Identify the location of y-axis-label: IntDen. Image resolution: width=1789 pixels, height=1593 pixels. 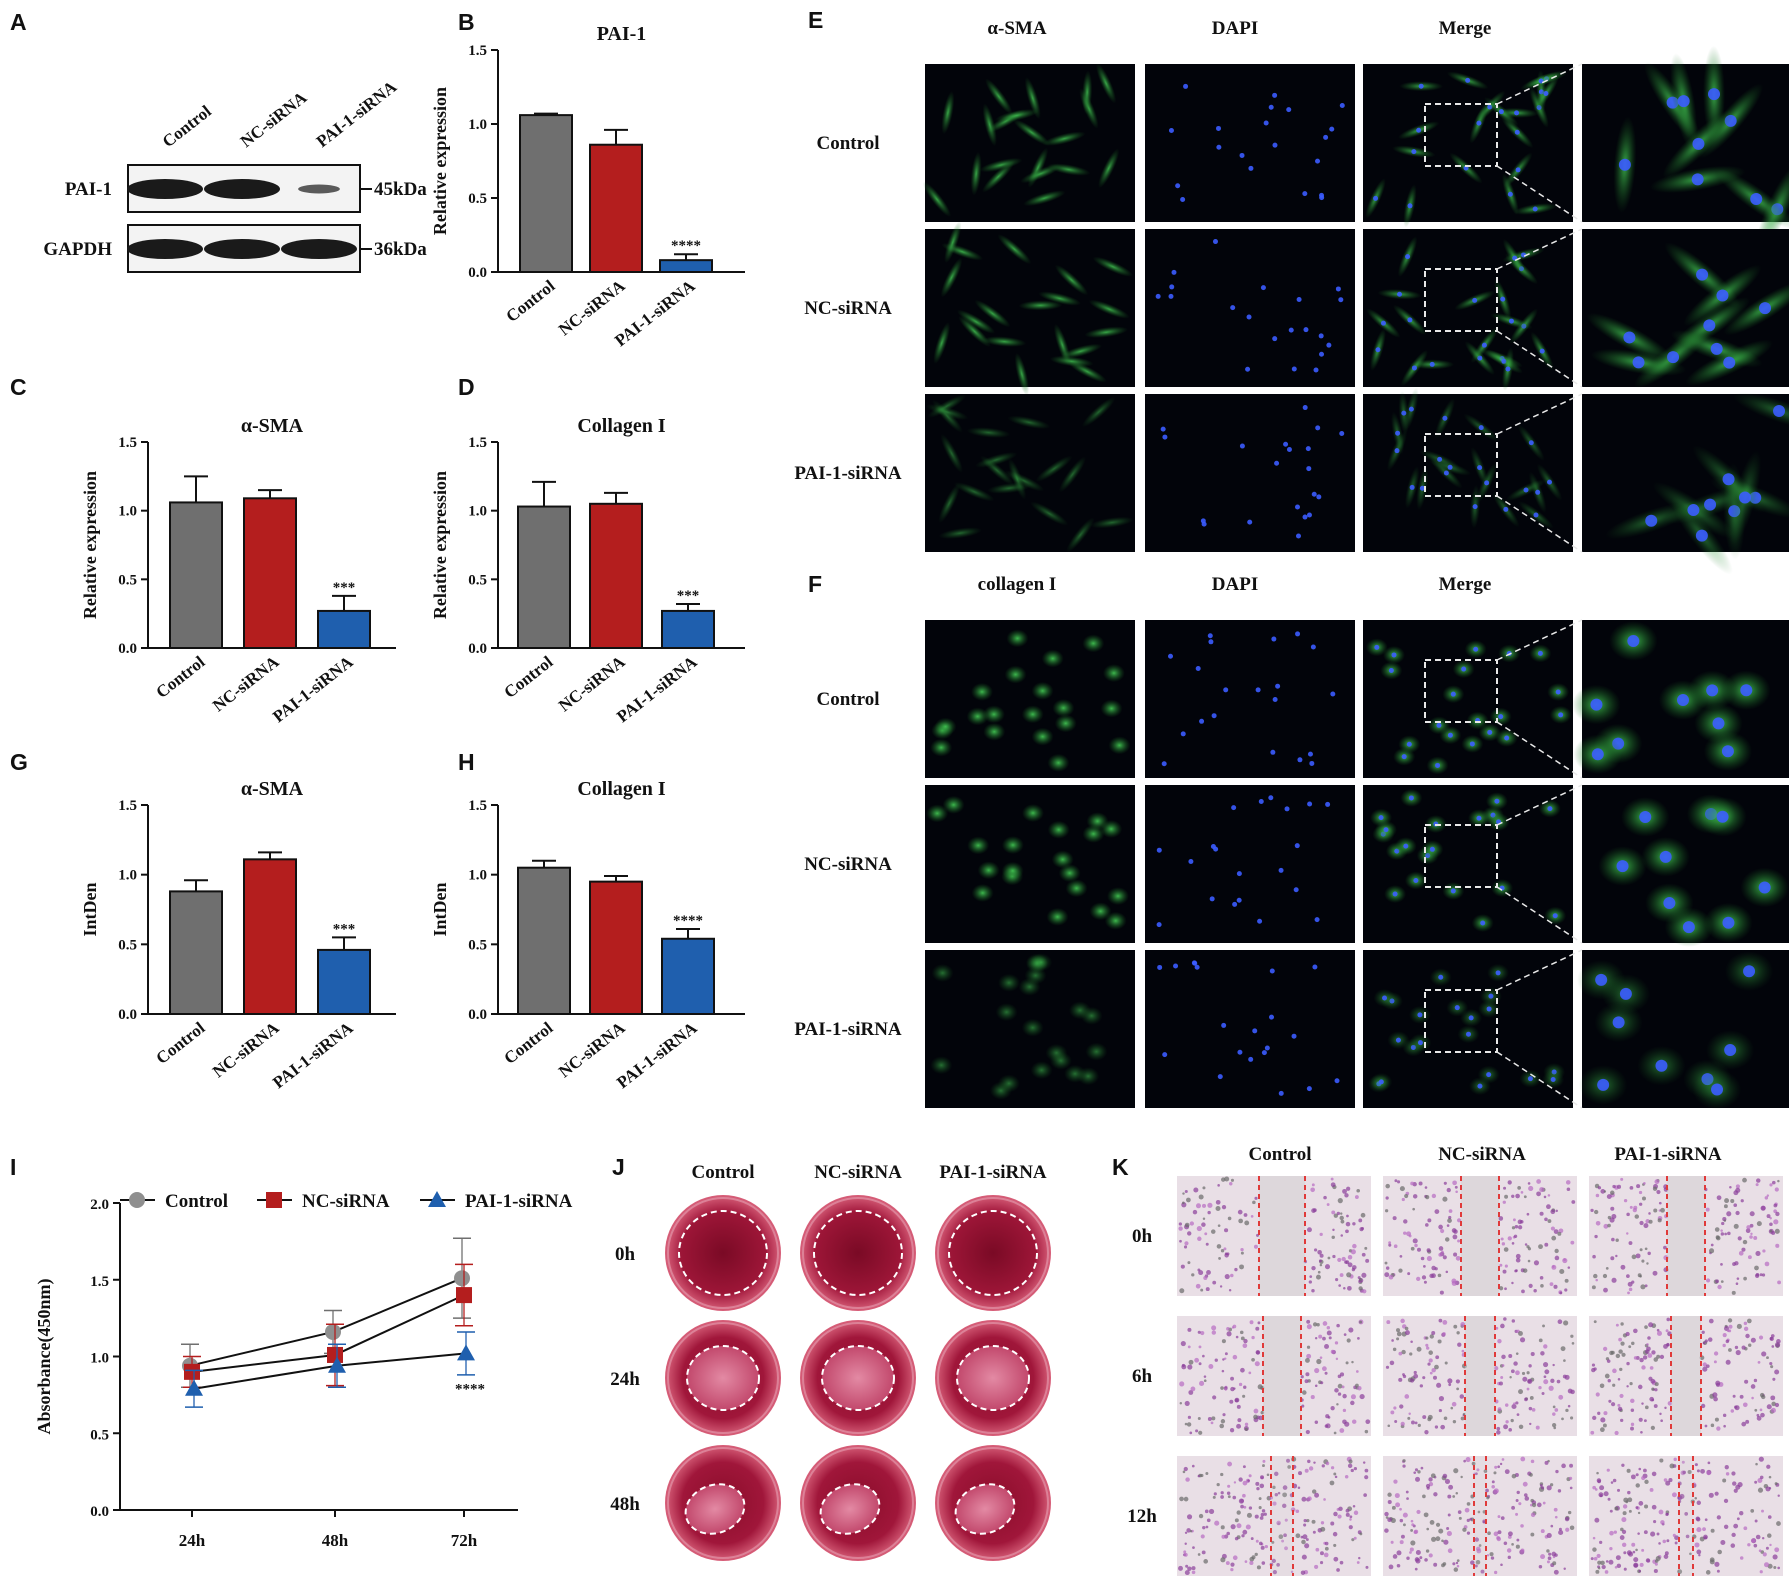
(440, 909).